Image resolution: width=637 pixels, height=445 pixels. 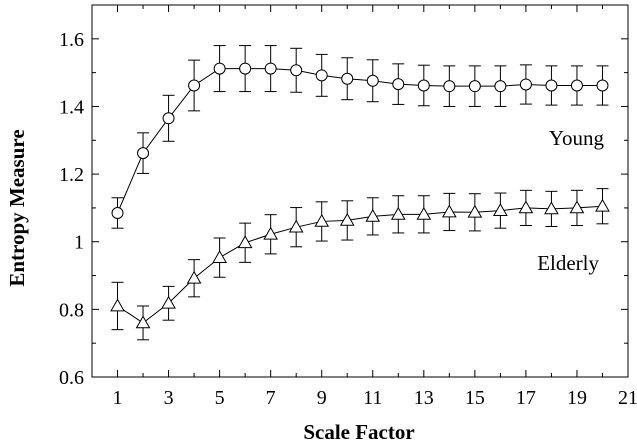 I want to click on x-tick-label: 17, so click(x=526, y=398).